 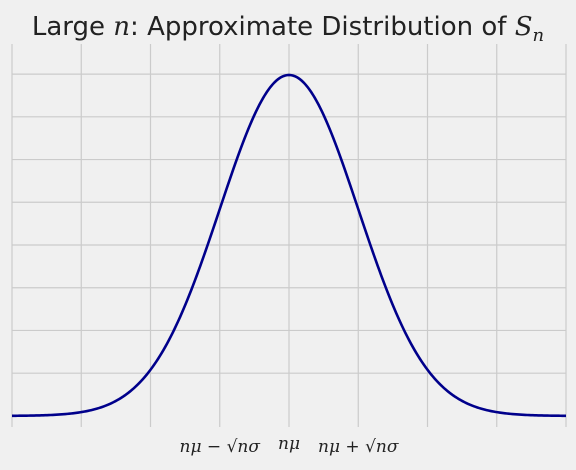 I want to click on x-tick-label: nμ + √nσ, so click(x=358, y=447).